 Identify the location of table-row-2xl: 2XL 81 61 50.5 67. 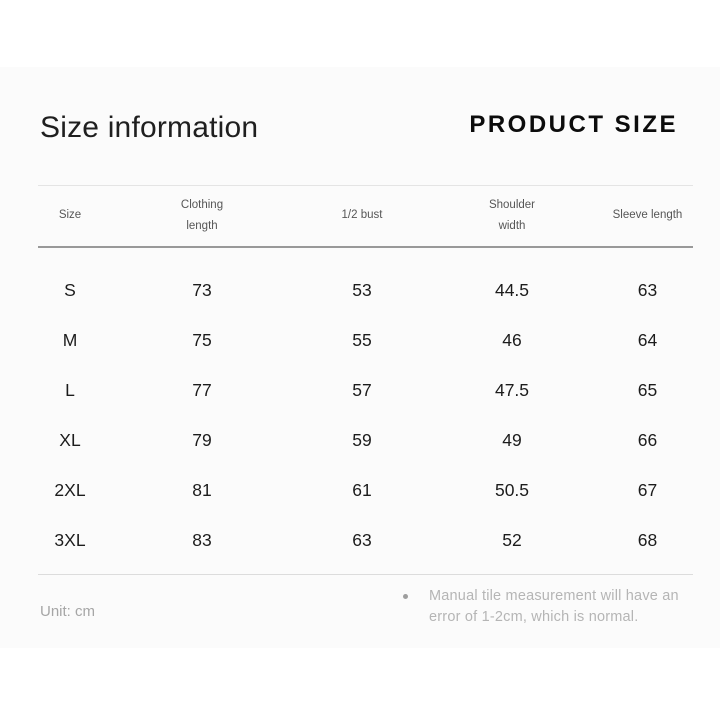
(365, 490).